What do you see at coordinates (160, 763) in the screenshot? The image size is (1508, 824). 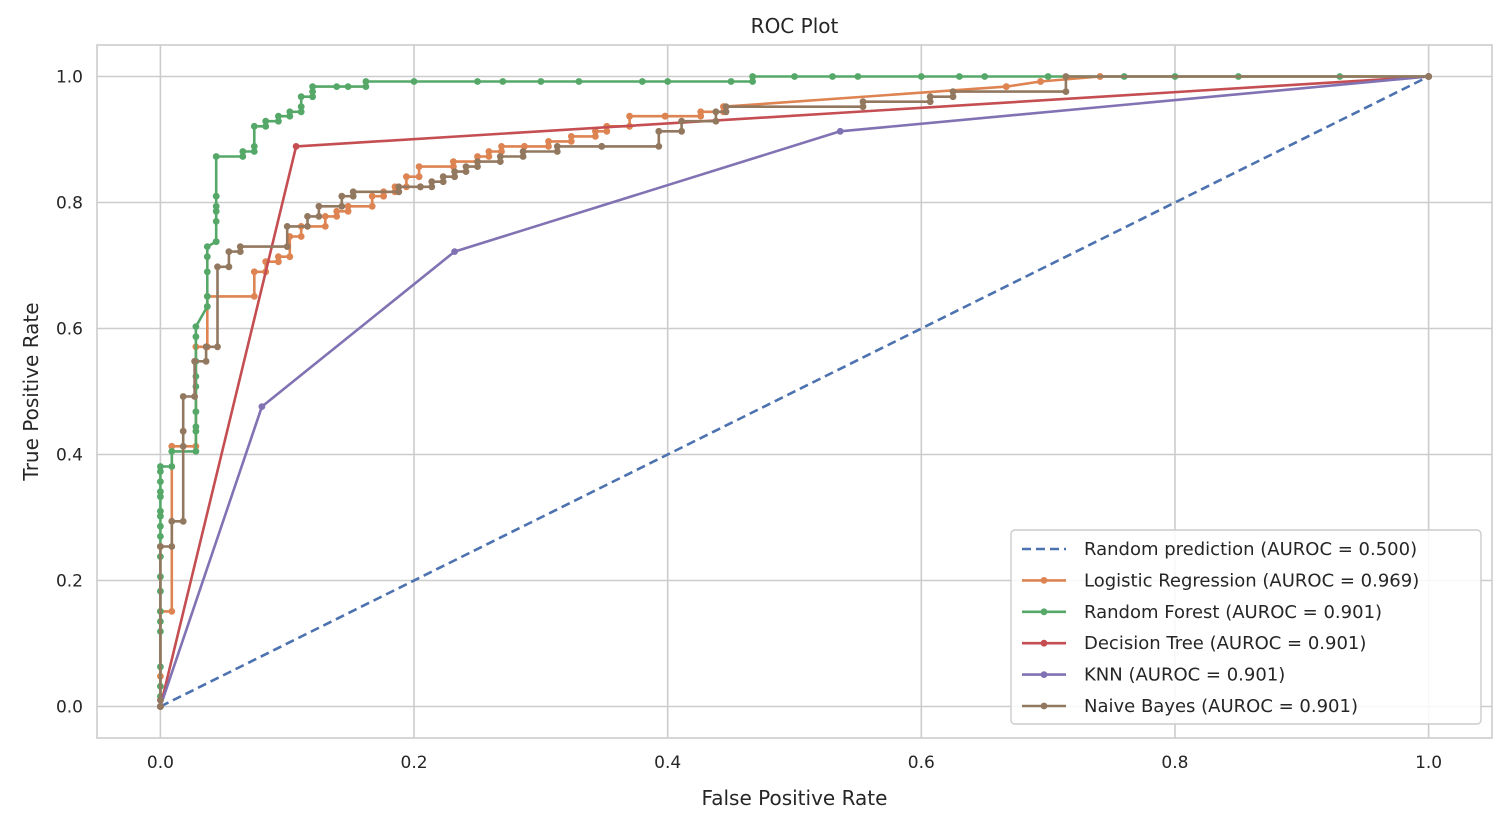 I see `x-tick-label: 0.0` at bounding box center [160, 763].